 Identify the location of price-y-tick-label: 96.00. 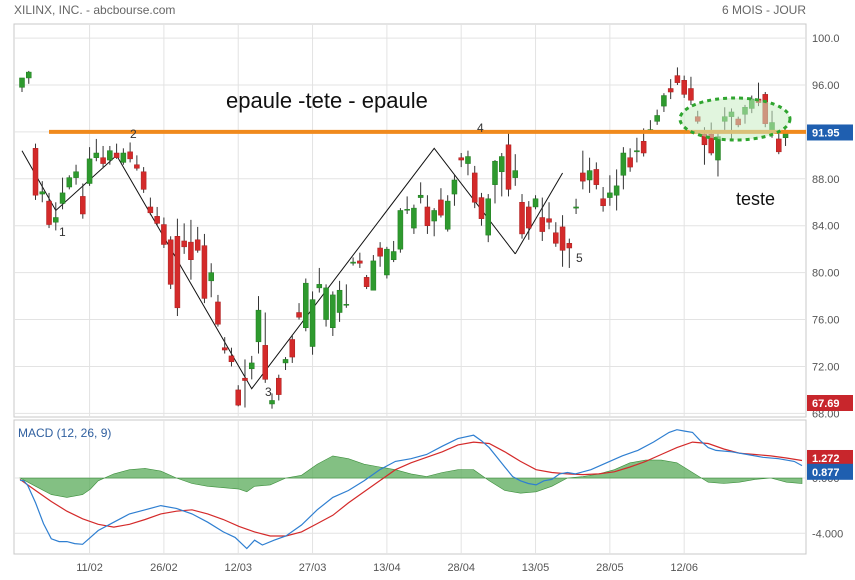
(826, 86).